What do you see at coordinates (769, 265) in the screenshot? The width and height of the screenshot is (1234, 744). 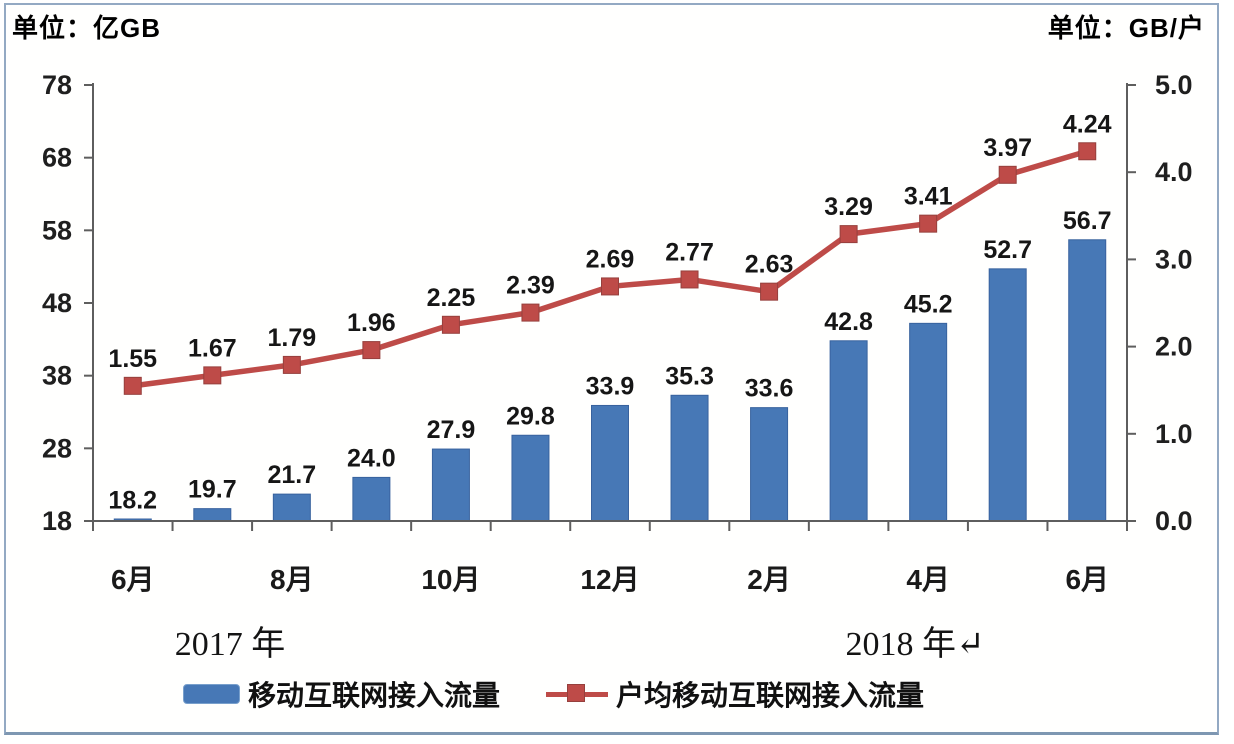 I see `line-value-label: 2.63` at bounding box center [769, 265].